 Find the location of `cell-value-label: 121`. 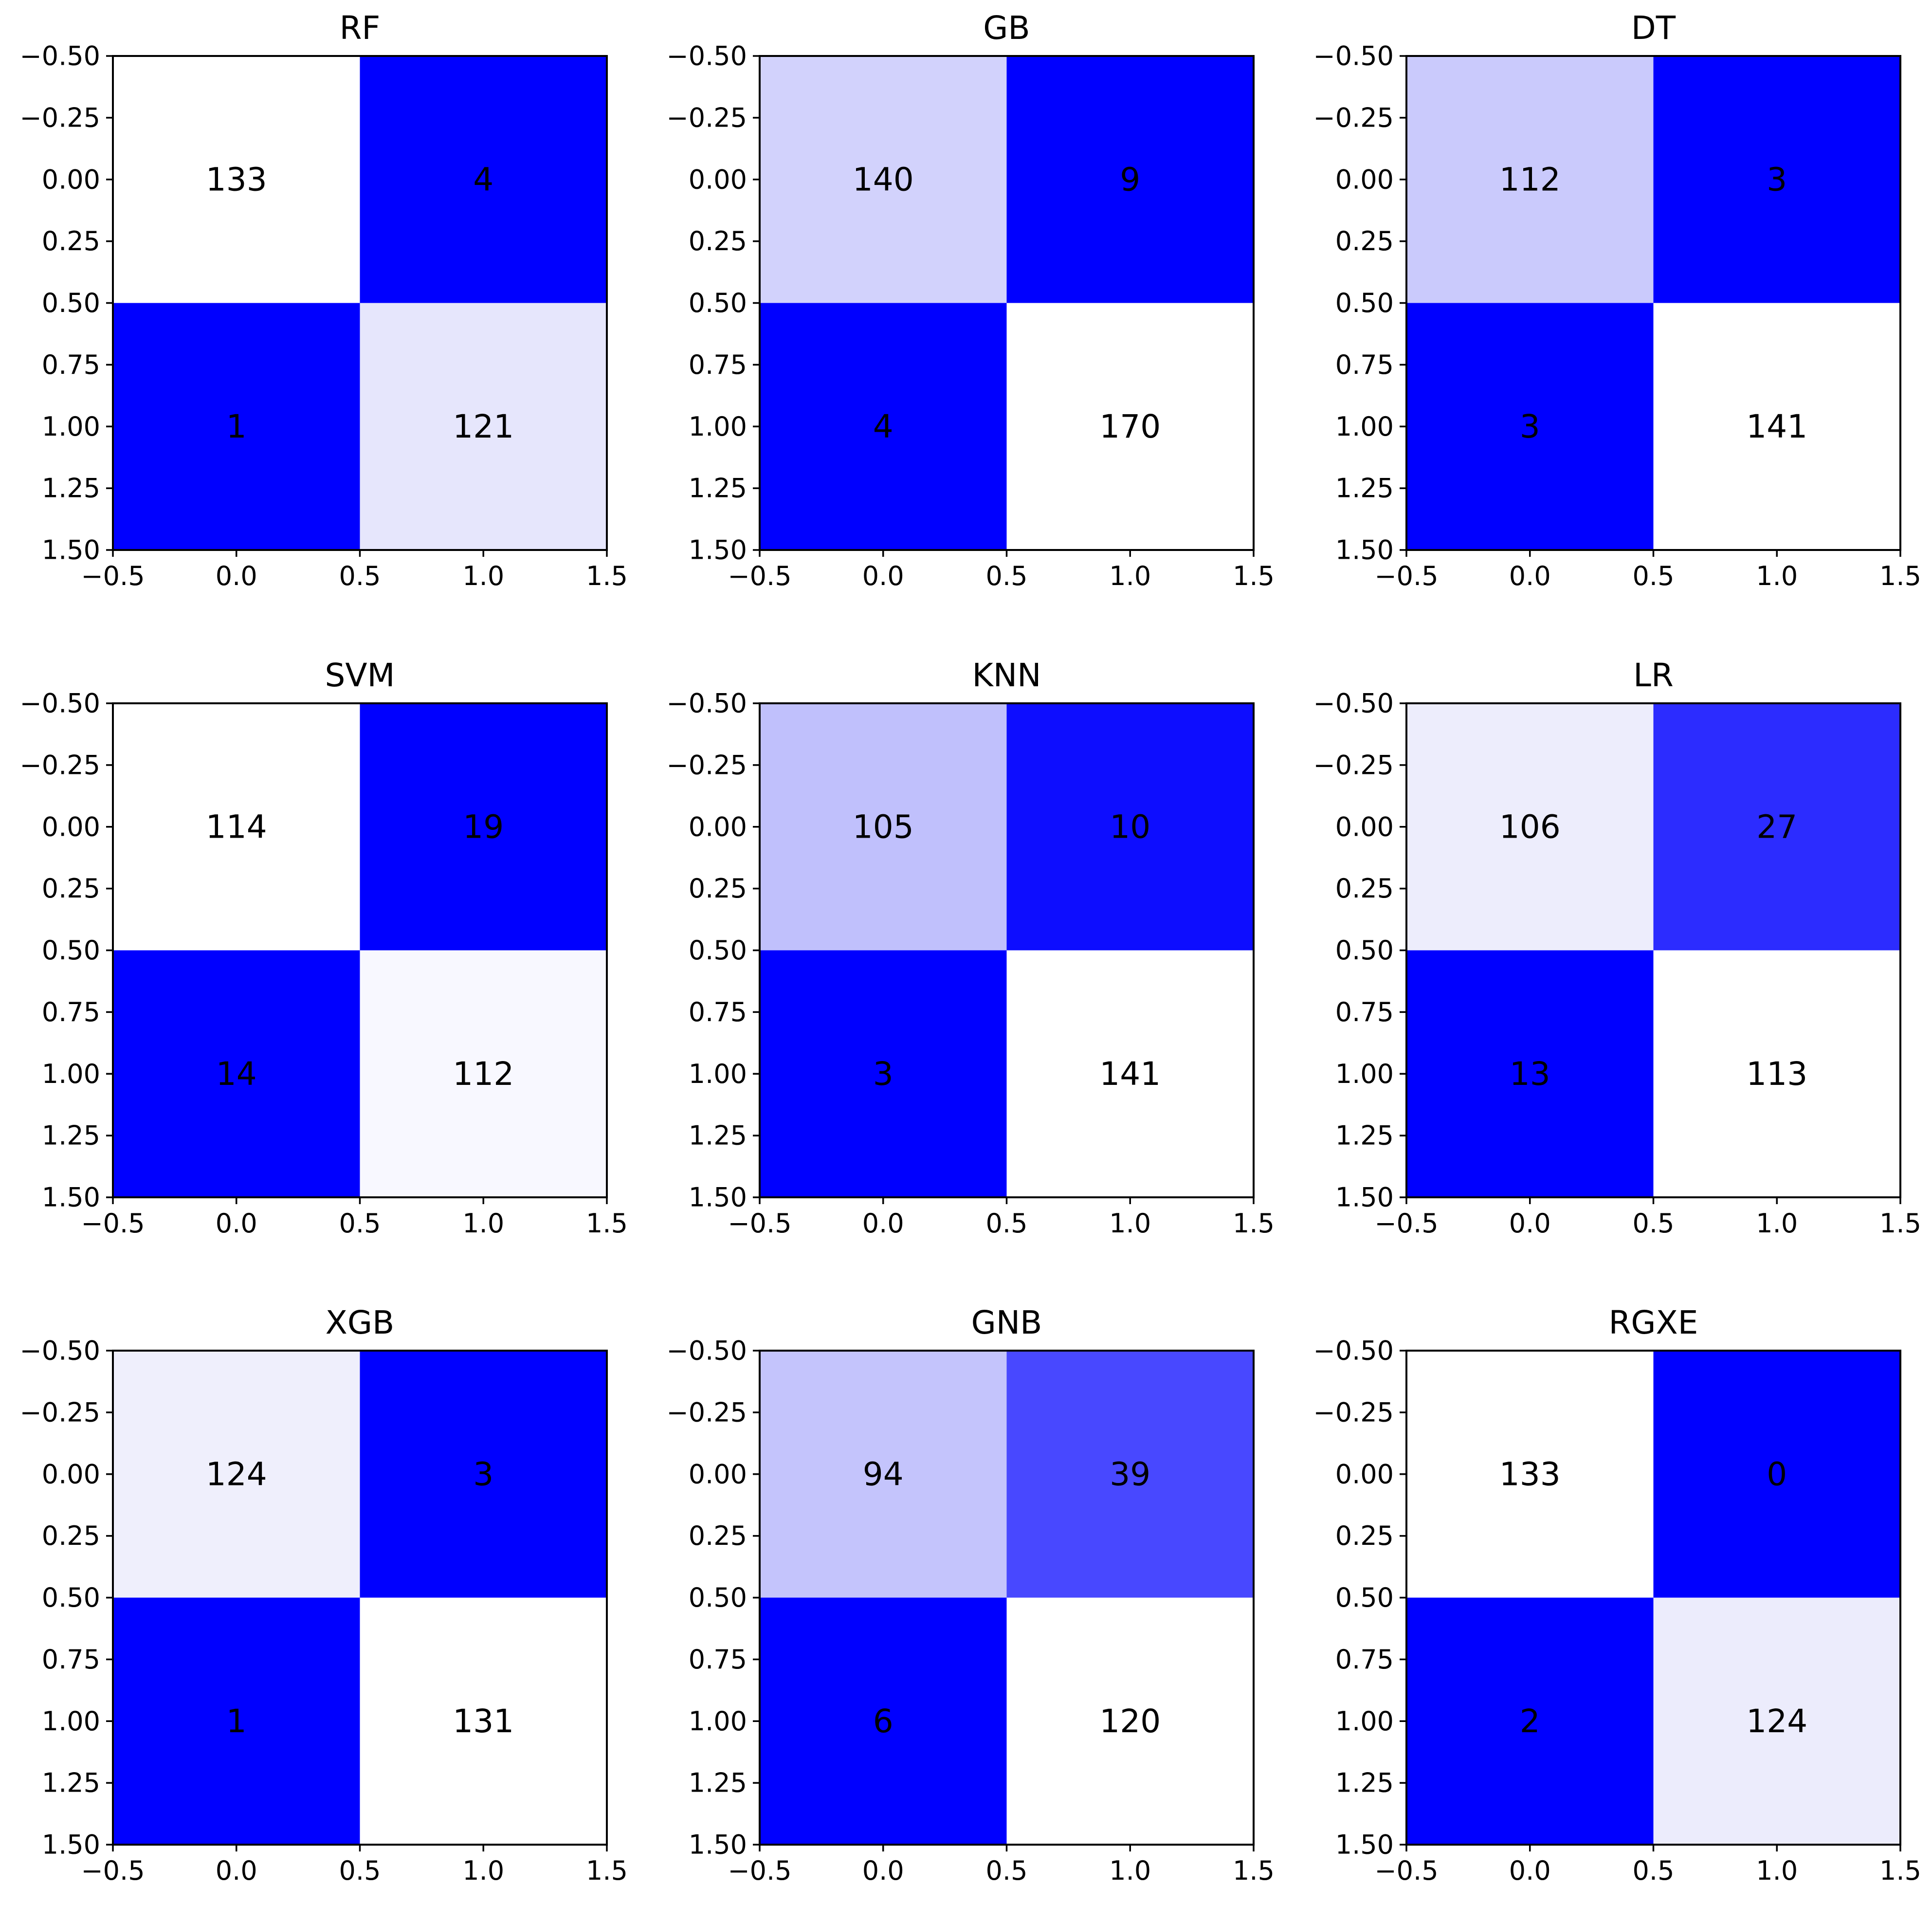

cell-value-label: 121 is located at coordinates (483, 426).